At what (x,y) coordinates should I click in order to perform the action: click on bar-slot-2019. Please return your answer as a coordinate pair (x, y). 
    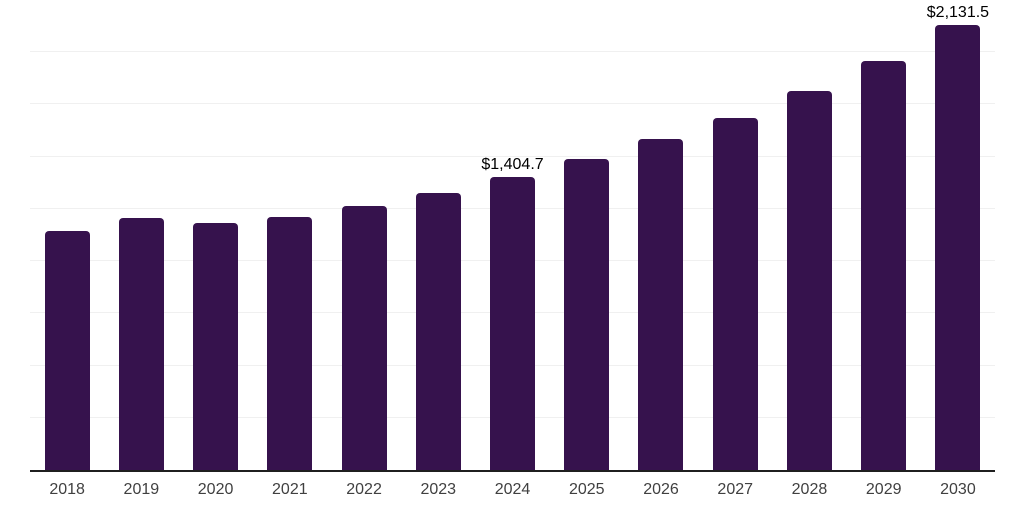
    Looking at the image, I should click on (141, 235).